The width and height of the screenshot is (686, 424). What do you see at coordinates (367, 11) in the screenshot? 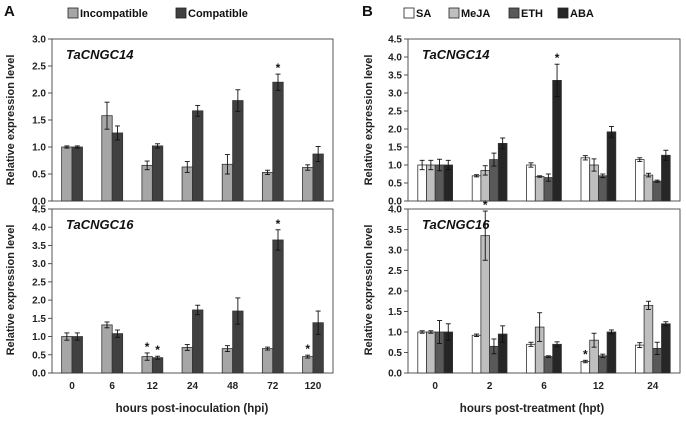
I see `panel-letter-b: B` at bounding box center [367, 11].